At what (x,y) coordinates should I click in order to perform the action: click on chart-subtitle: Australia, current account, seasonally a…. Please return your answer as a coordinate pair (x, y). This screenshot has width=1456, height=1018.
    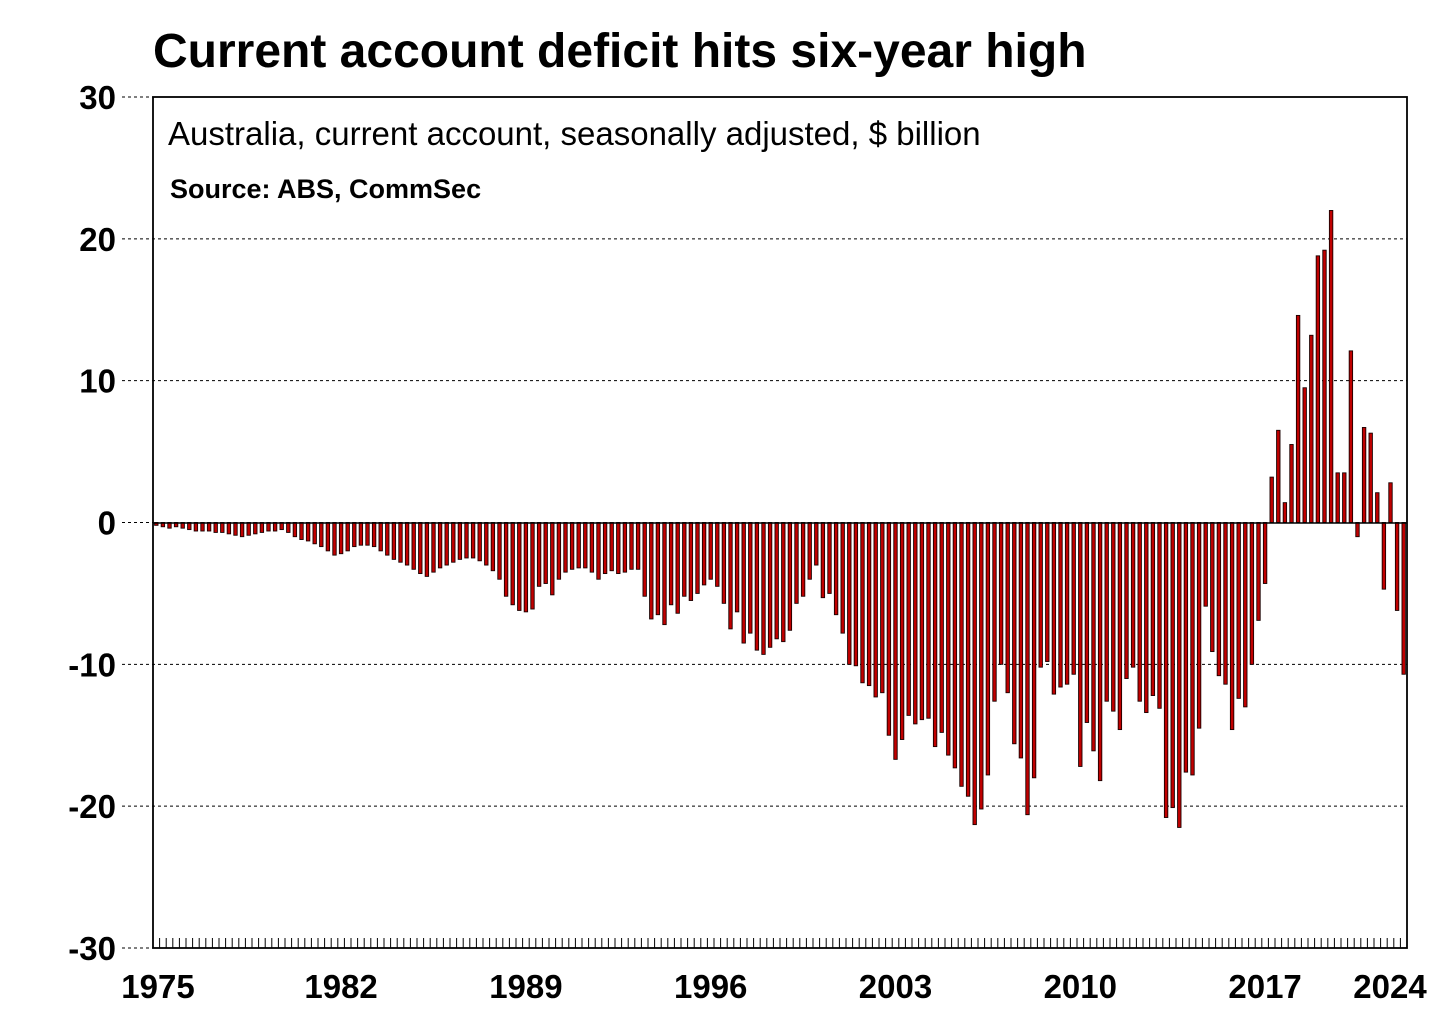
    Looking at the image, I should click on (574, 133).